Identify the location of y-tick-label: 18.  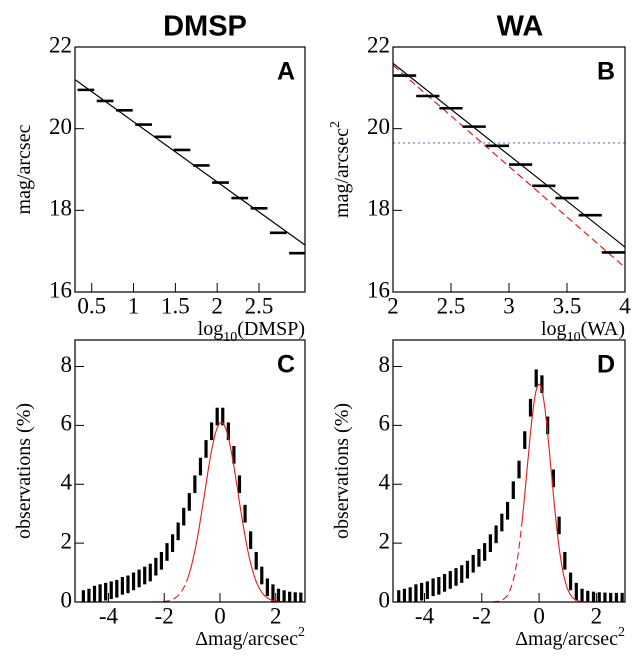
(378, 208).